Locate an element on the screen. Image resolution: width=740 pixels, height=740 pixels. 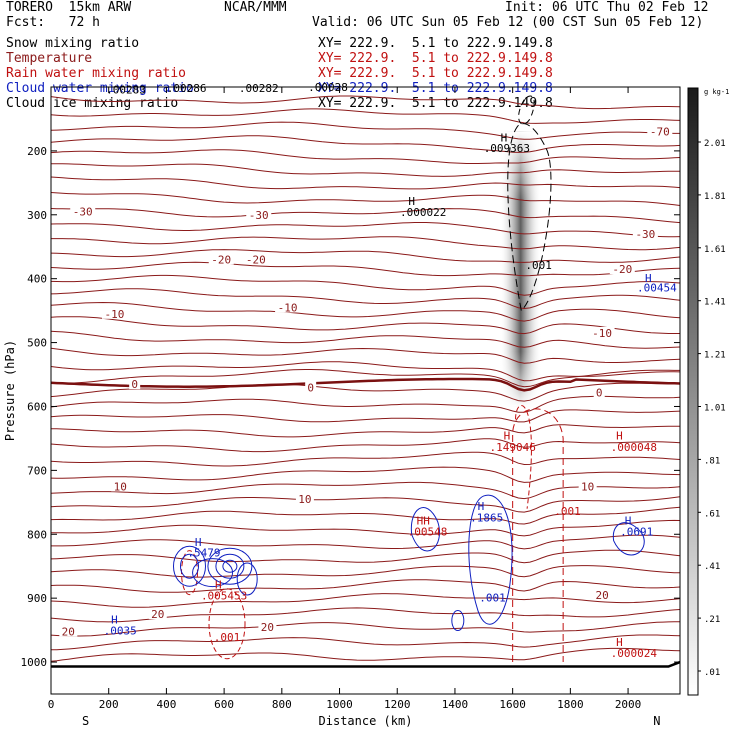
isotherm-label: 20 is located at coordinates (267, 627).